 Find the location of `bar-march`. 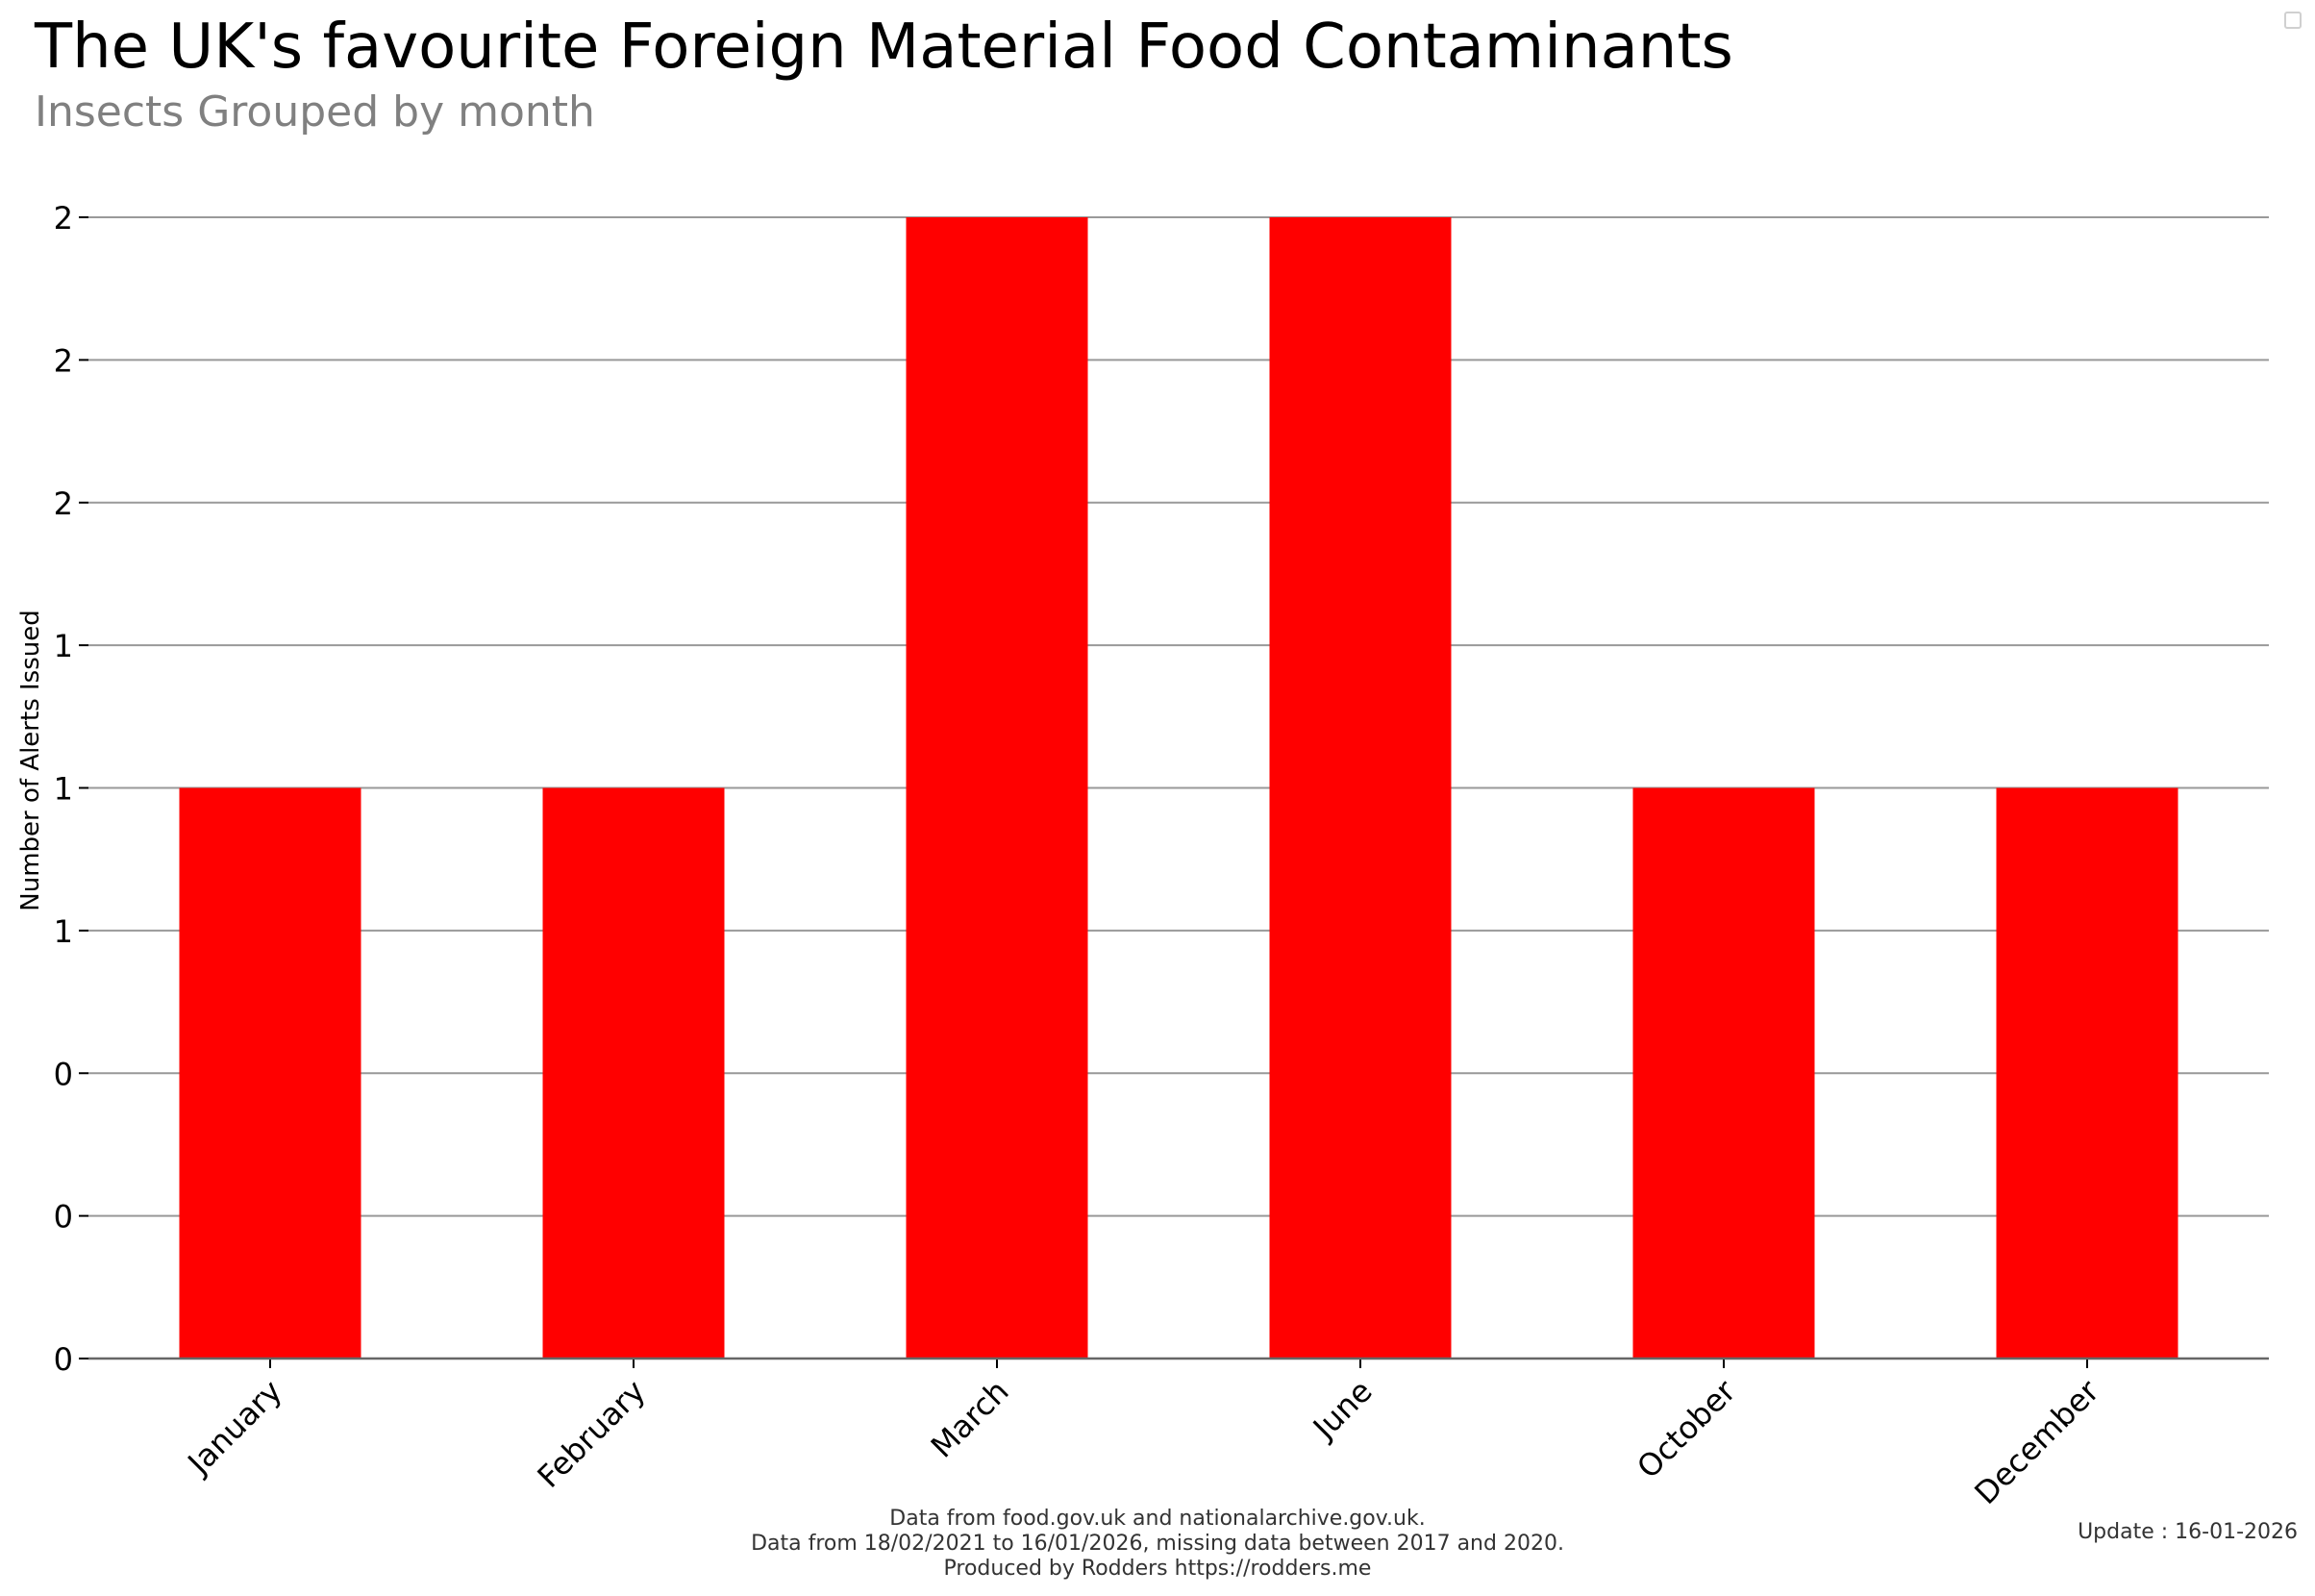

bar-march is located at coordinates (997, 788).